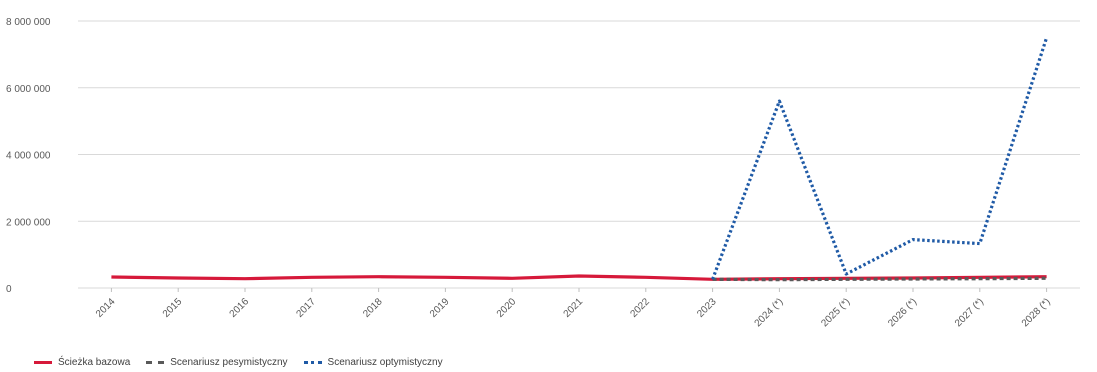 This screenshot has height=372, width=1097. I want to click on x-tick-label: 2025 (*), so click(835, 312).